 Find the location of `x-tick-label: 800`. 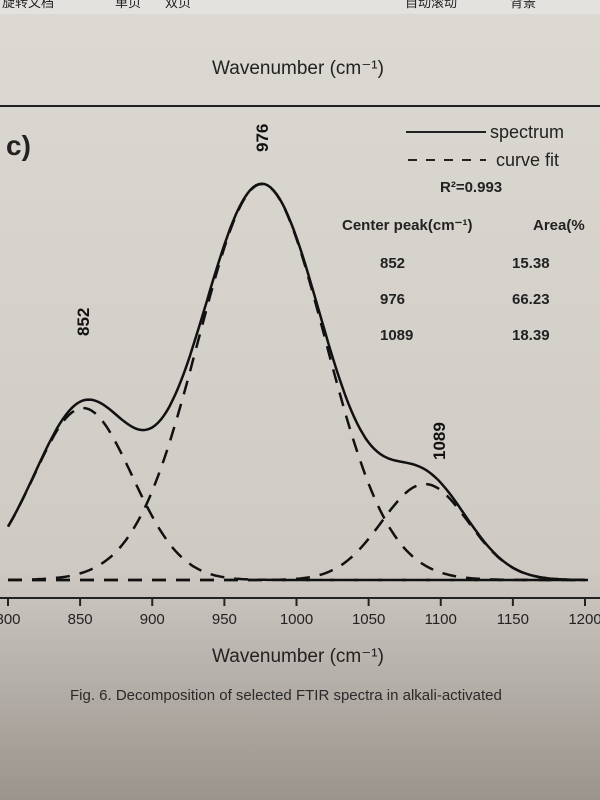

x-tick-label: 800 is located at coordinates (10, 619).